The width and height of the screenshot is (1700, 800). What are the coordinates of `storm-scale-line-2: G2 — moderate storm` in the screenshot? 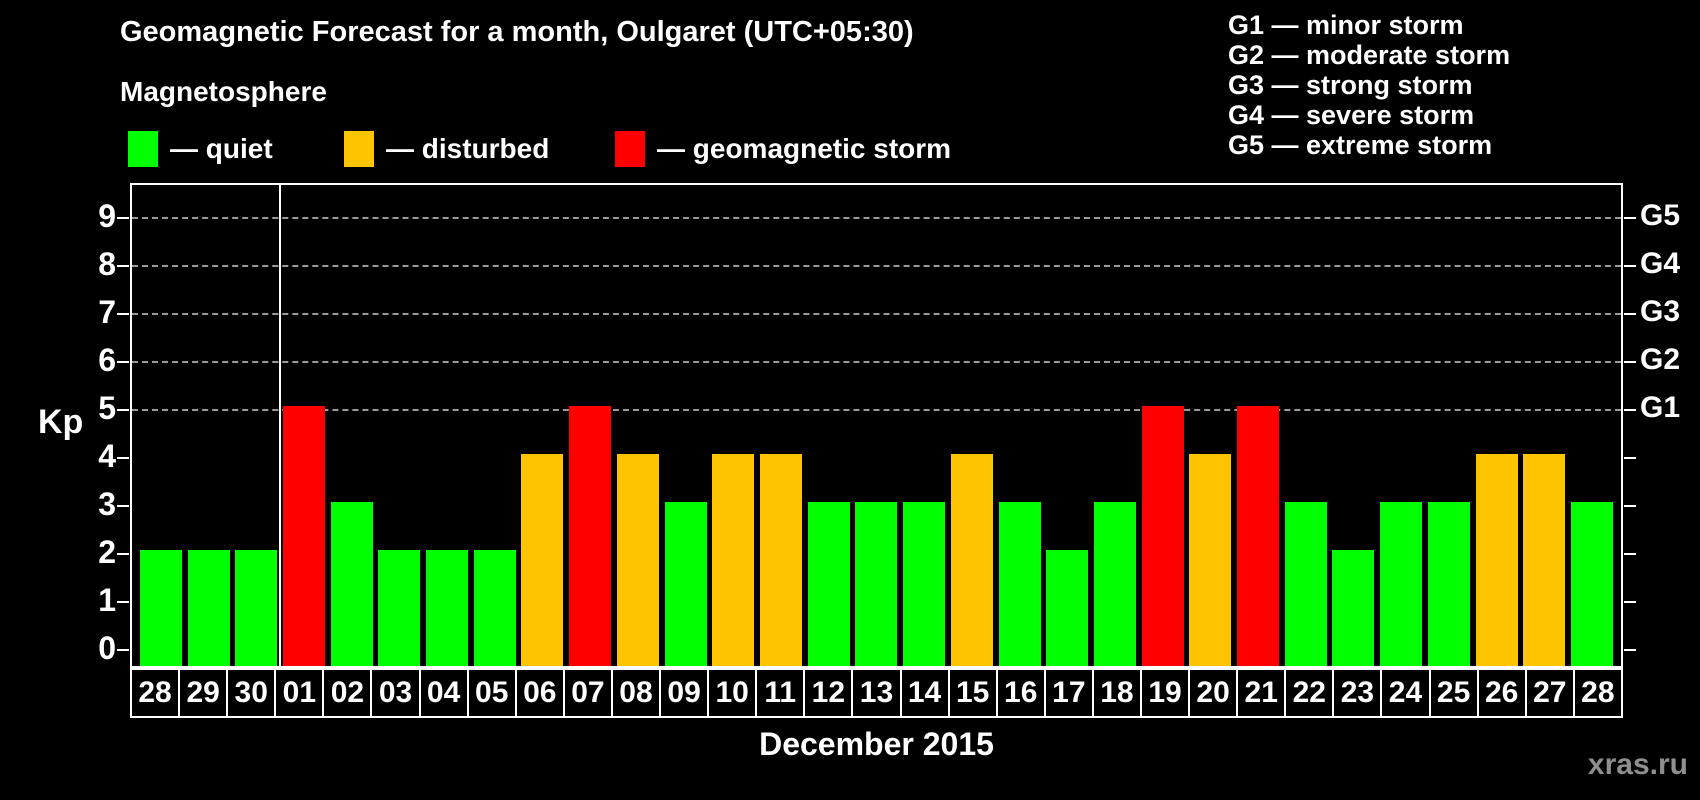 It's located at (1369, 55).